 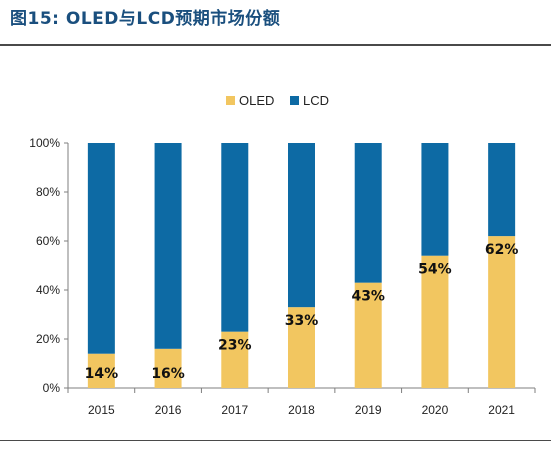 What do you see at coordinates (294, 100) in the screenshot?
I see `legend-swatch-lcd` at bounding box center [294, 100].